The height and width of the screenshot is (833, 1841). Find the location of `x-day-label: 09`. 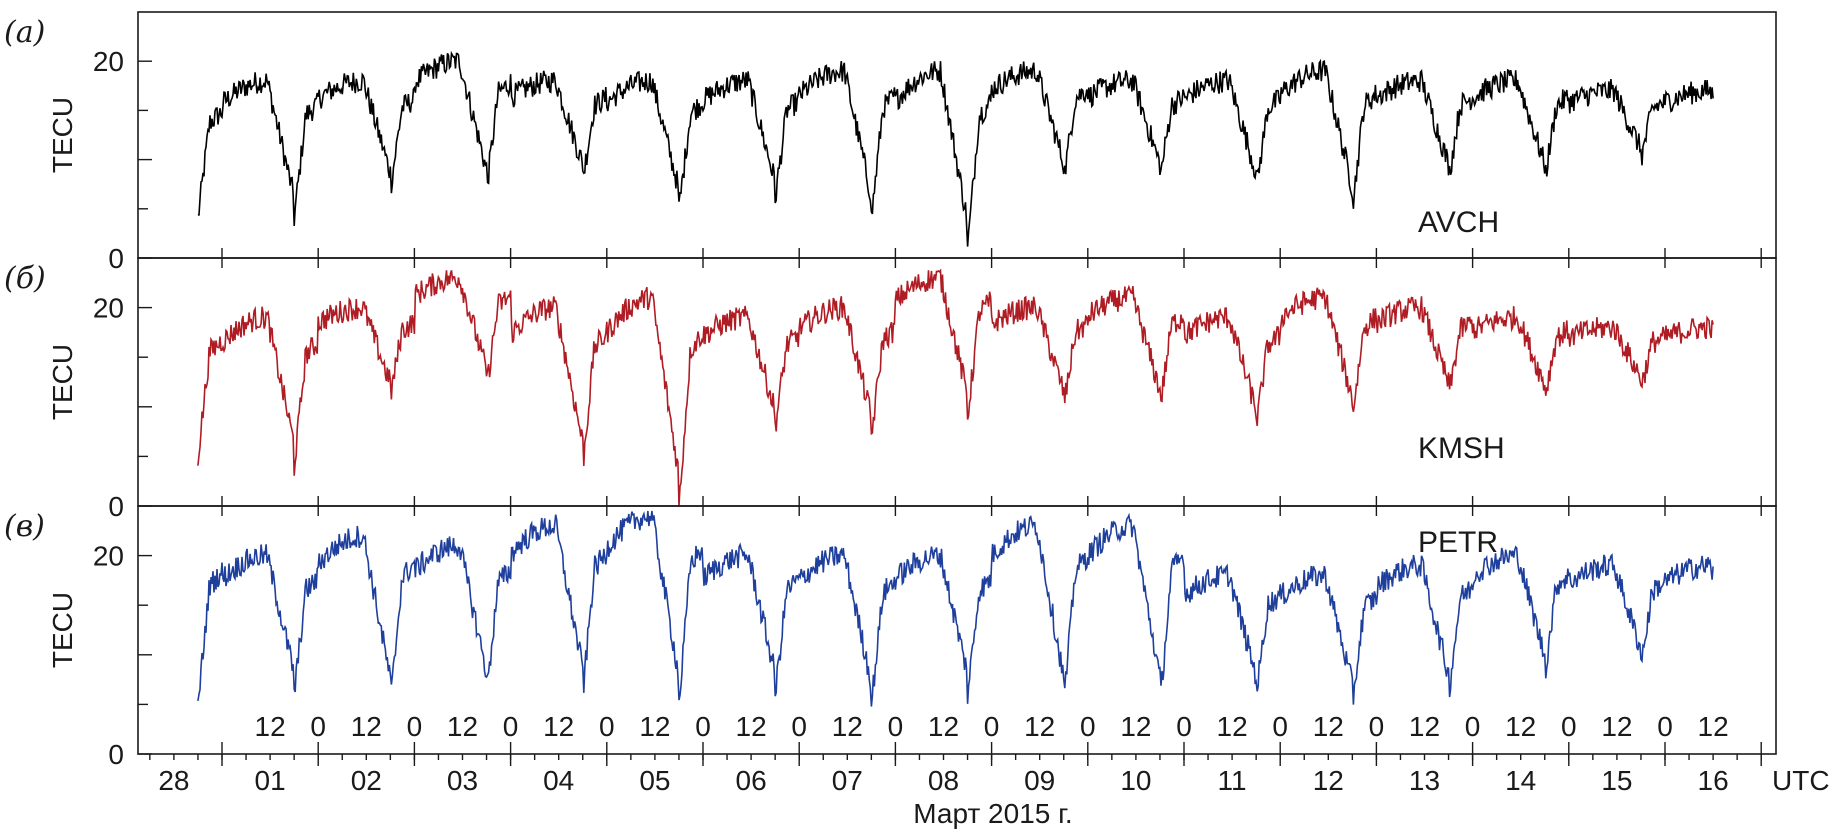

x-day-label: 09 is located at coordinates (1039, 780).